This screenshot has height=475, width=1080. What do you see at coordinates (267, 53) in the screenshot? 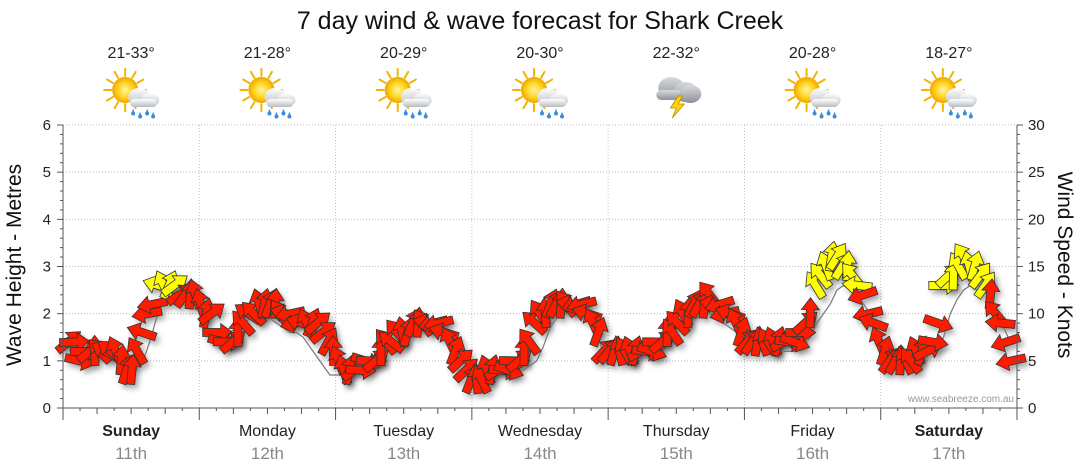
I see `day-temperature: 21-28°` at bounding box center [267, 53].